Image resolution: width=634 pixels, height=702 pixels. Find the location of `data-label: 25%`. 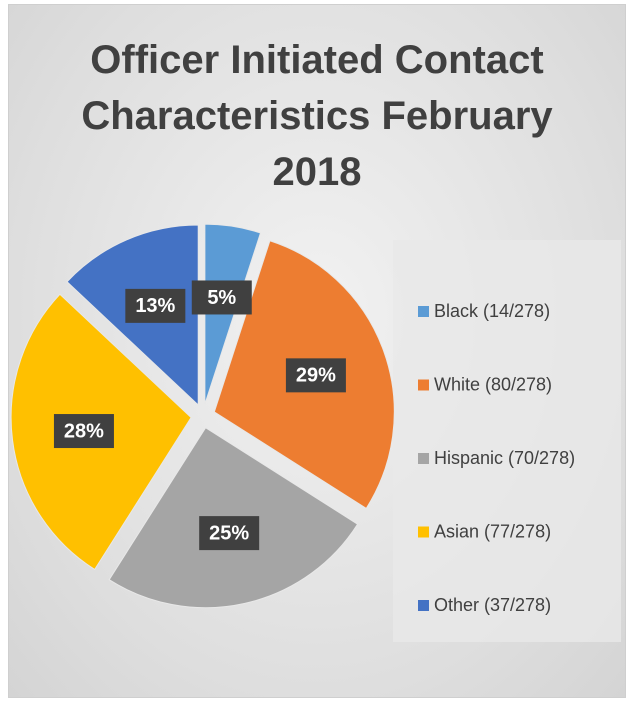

data-label: 25% is located at coordinates (229, 533).